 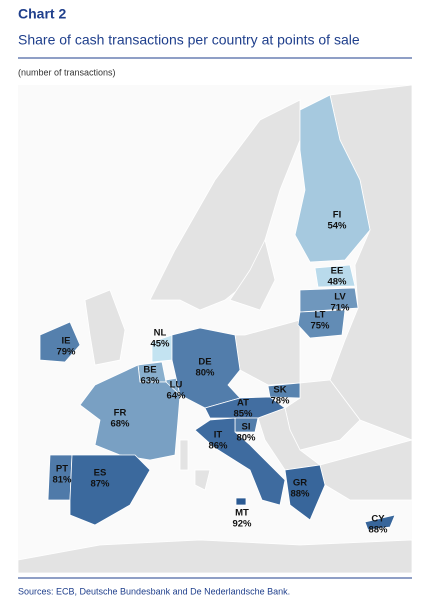 What do you see at coordinates (242, 524) in the screenshot?
I see `value-label: 92%` at bounding box center [242, 524].